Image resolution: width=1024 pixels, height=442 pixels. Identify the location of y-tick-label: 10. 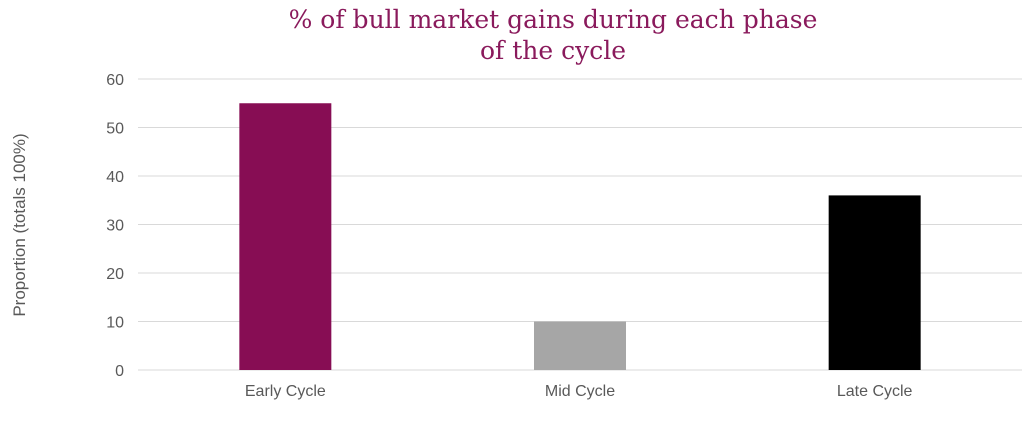
(115, 323).